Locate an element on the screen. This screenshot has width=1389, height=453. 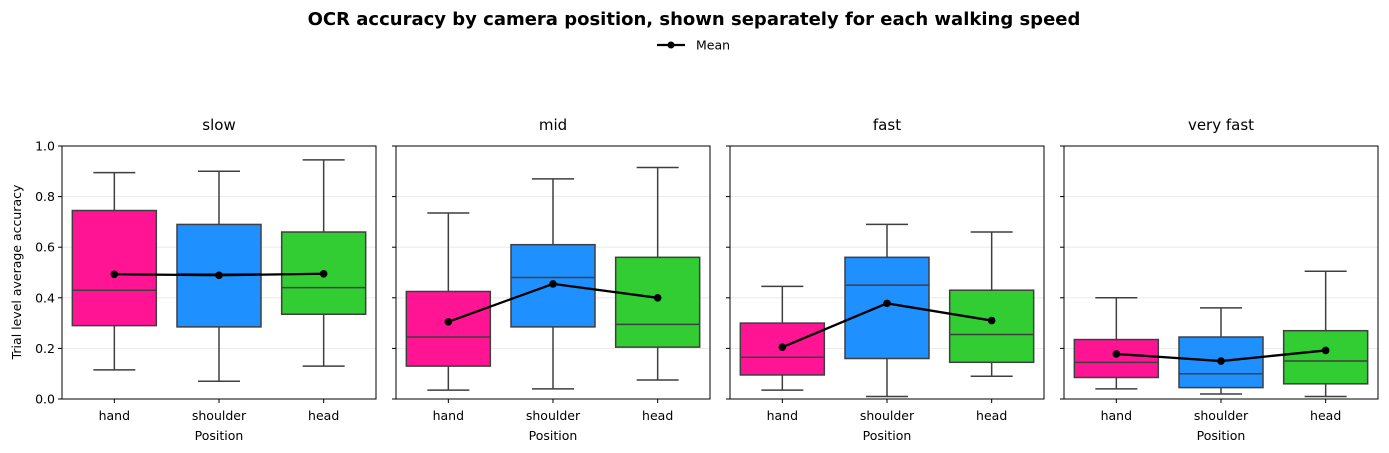
y-tick-label: 0.2 is located at coordinates (45, 348).